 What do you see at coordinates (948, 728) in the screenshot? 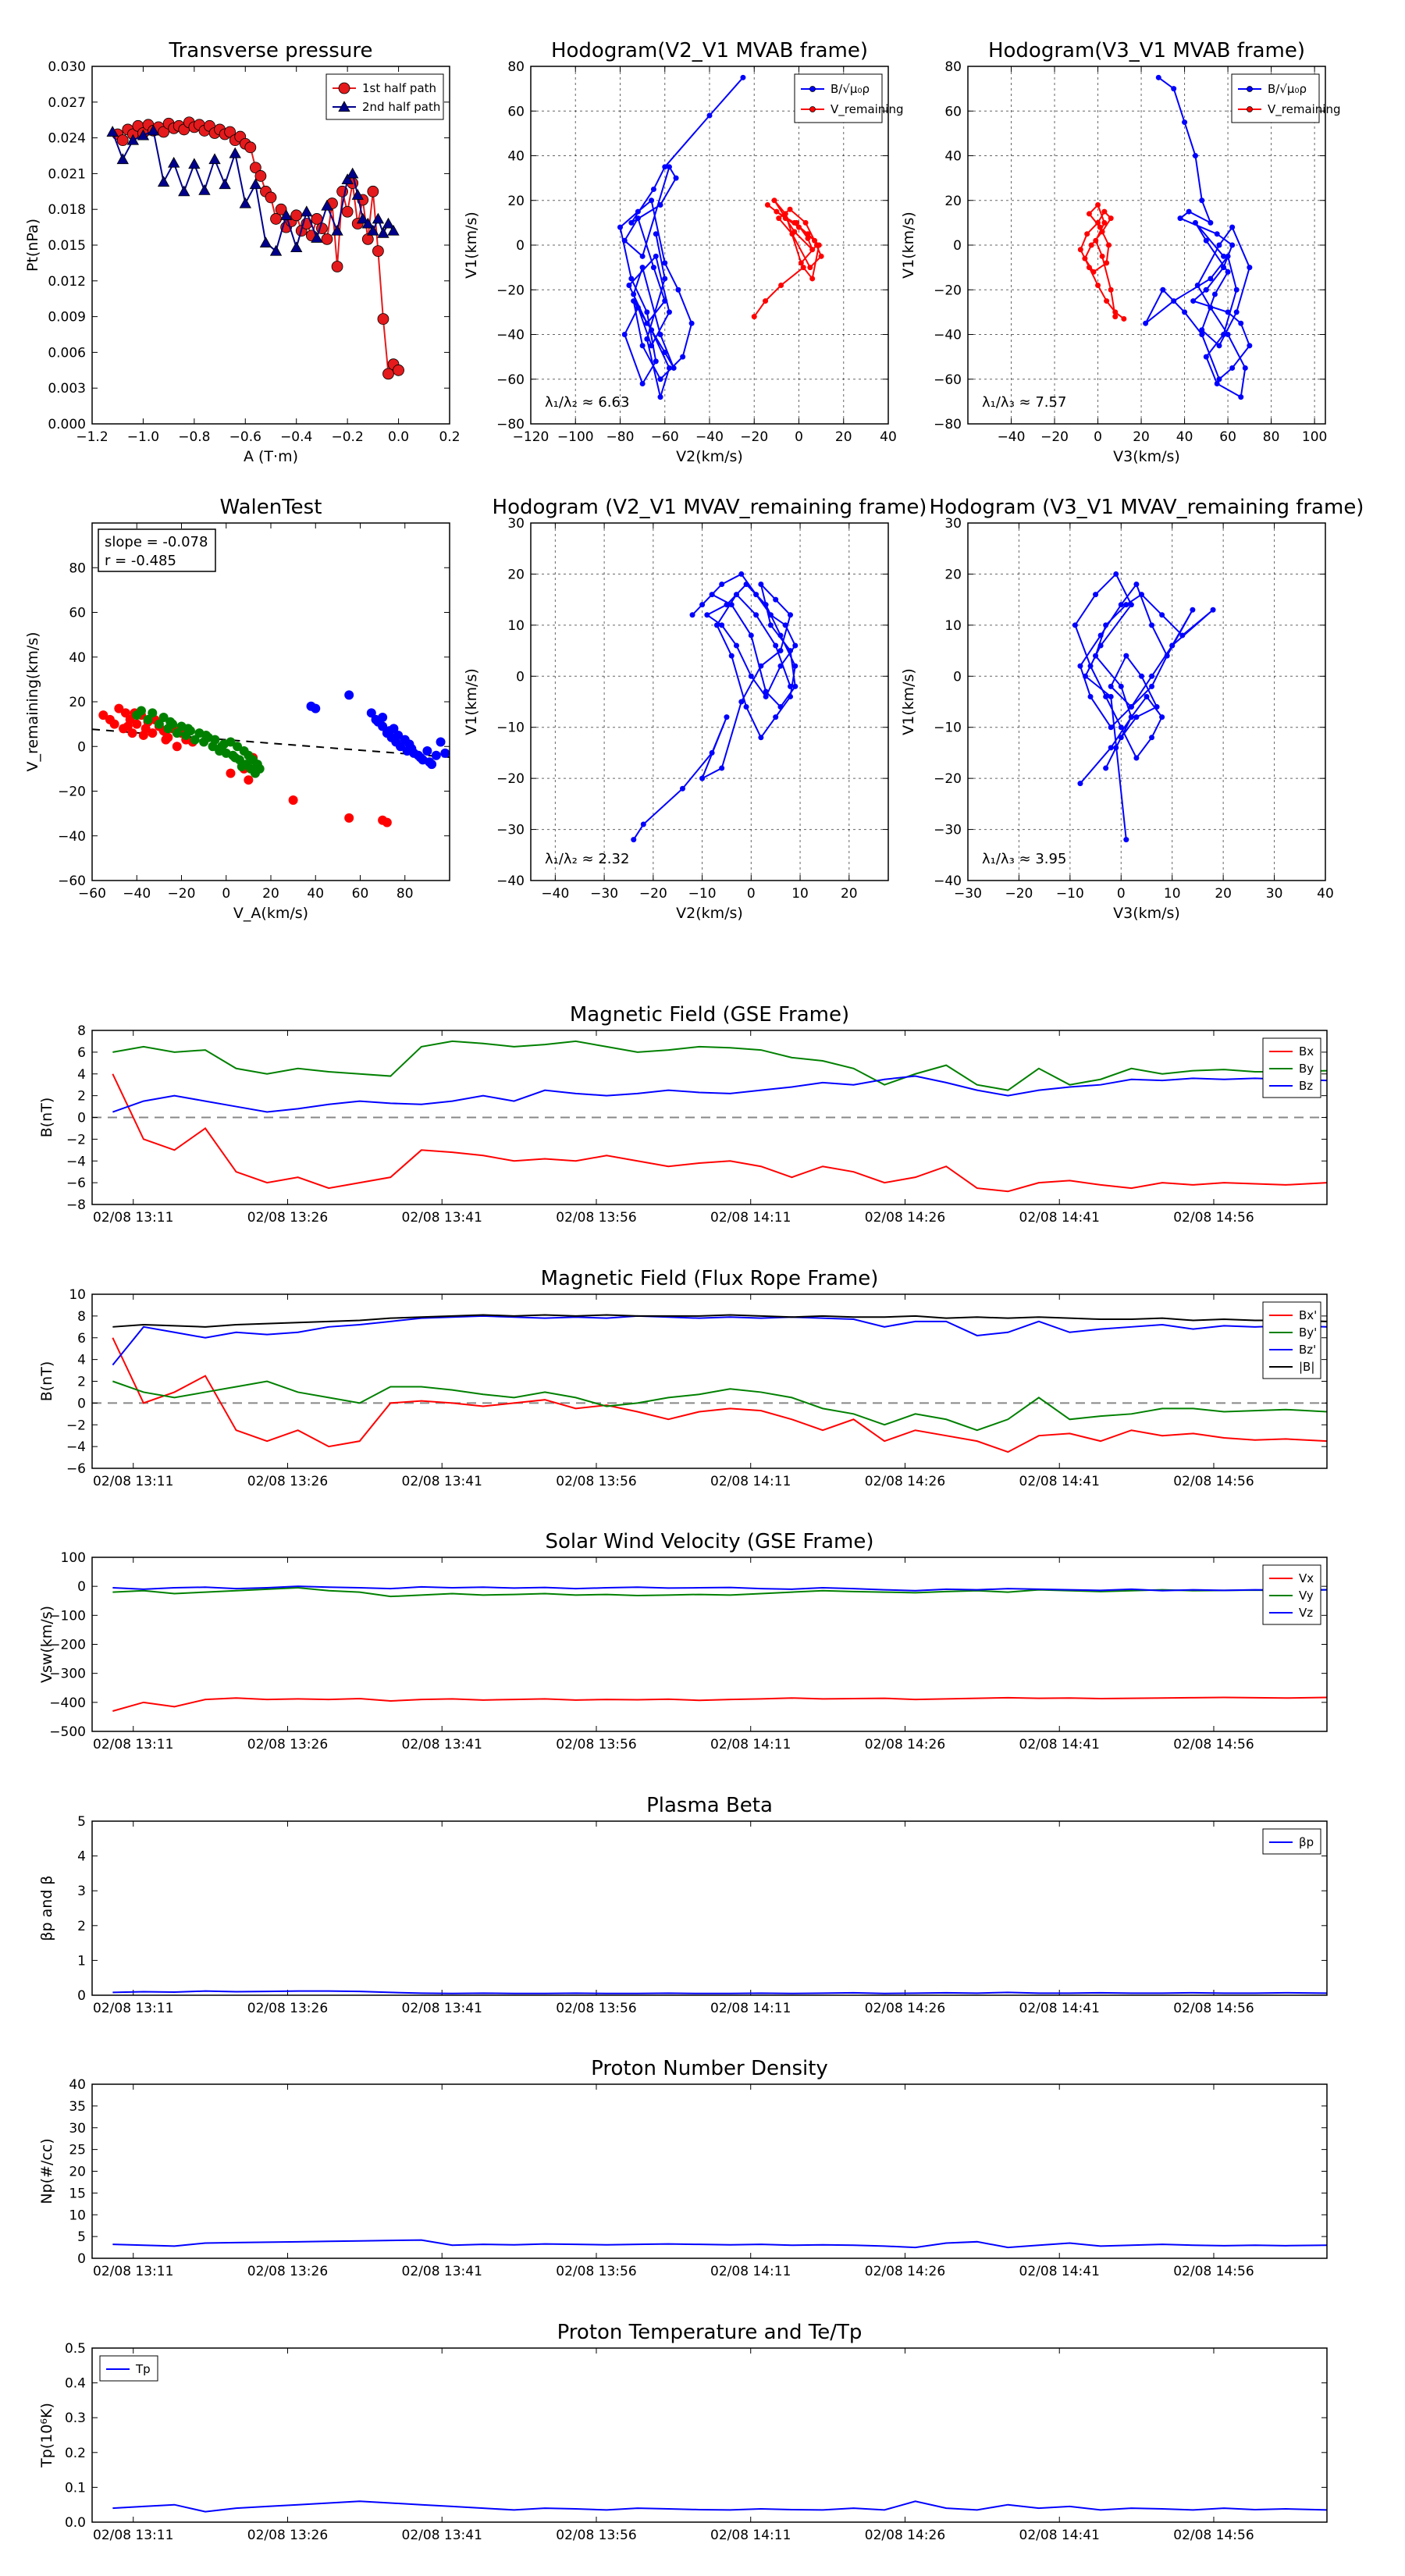
I see `y-tick-label: −10` at bounding box center [948, 728].